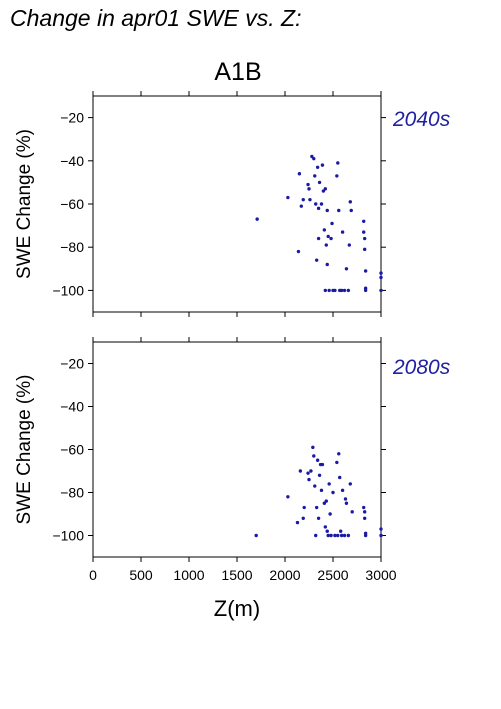  I want to click on scenario-title: A1B, so click(237, 72).